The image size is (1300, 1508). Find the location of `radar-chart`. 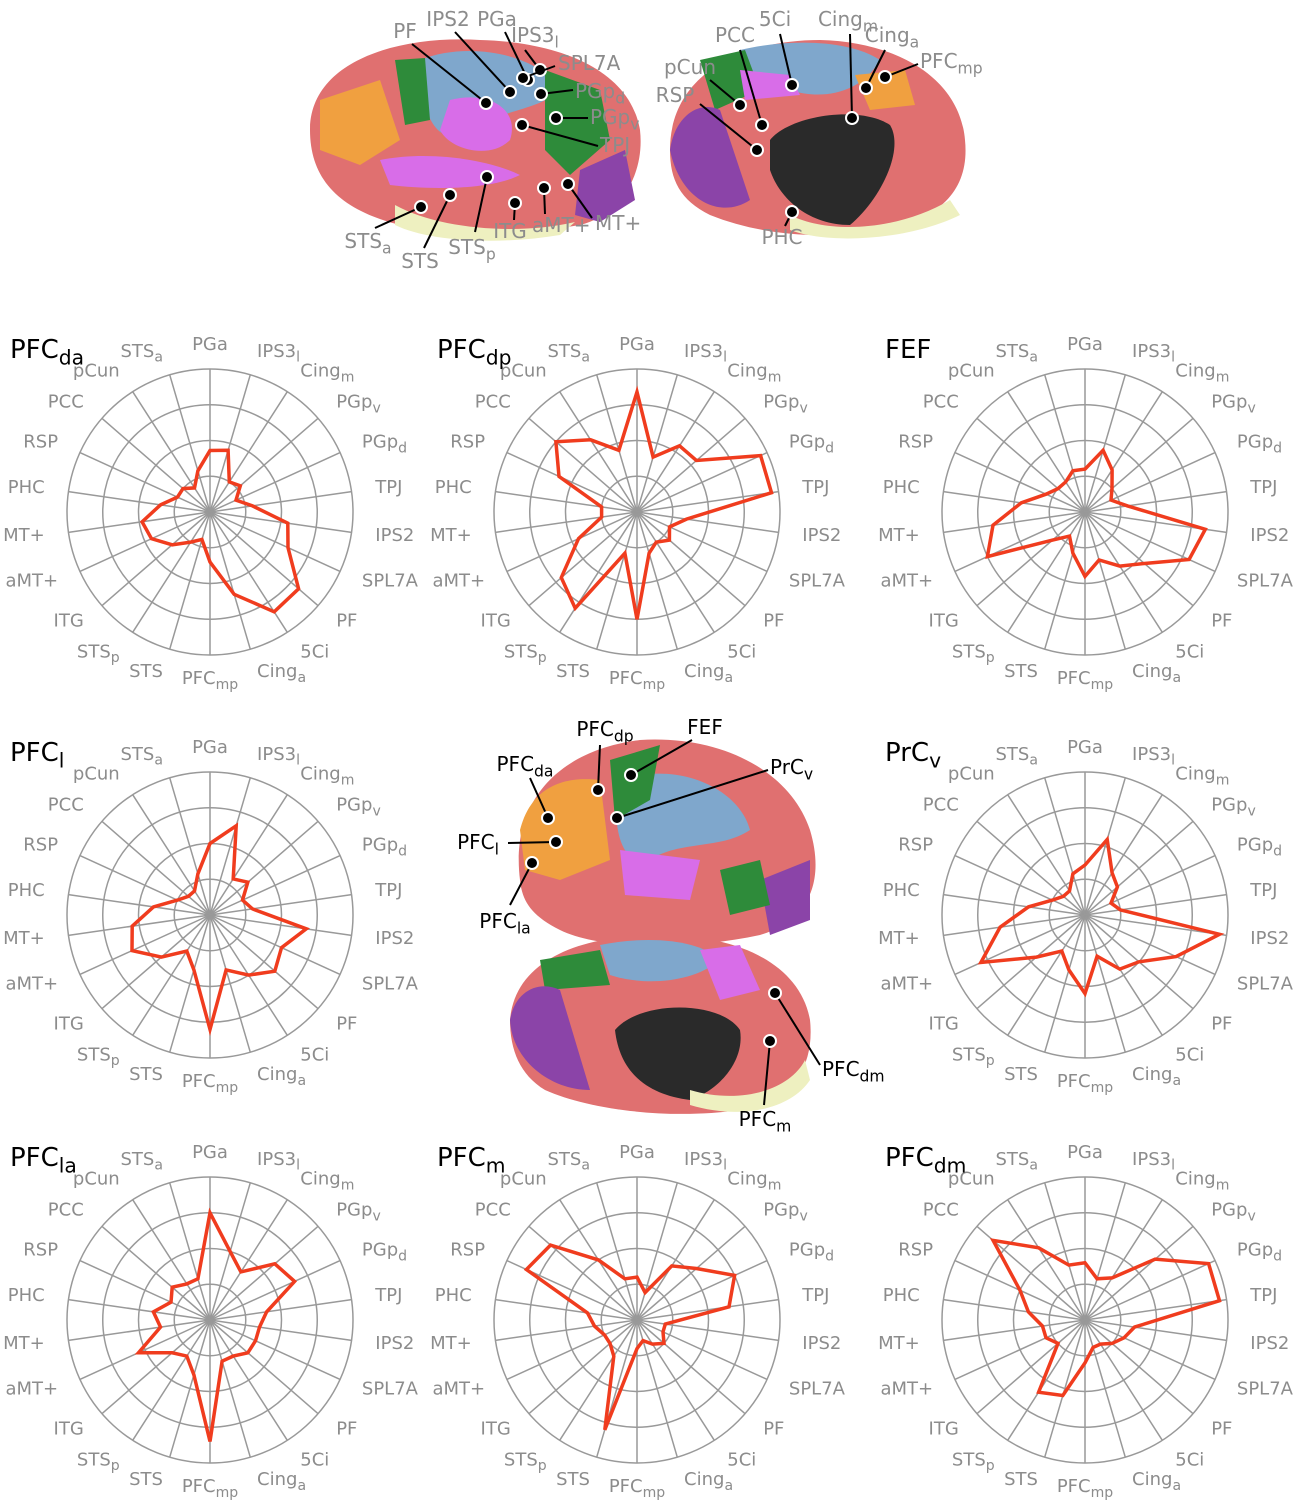

radar-chart is located at coordinates (210, 512).